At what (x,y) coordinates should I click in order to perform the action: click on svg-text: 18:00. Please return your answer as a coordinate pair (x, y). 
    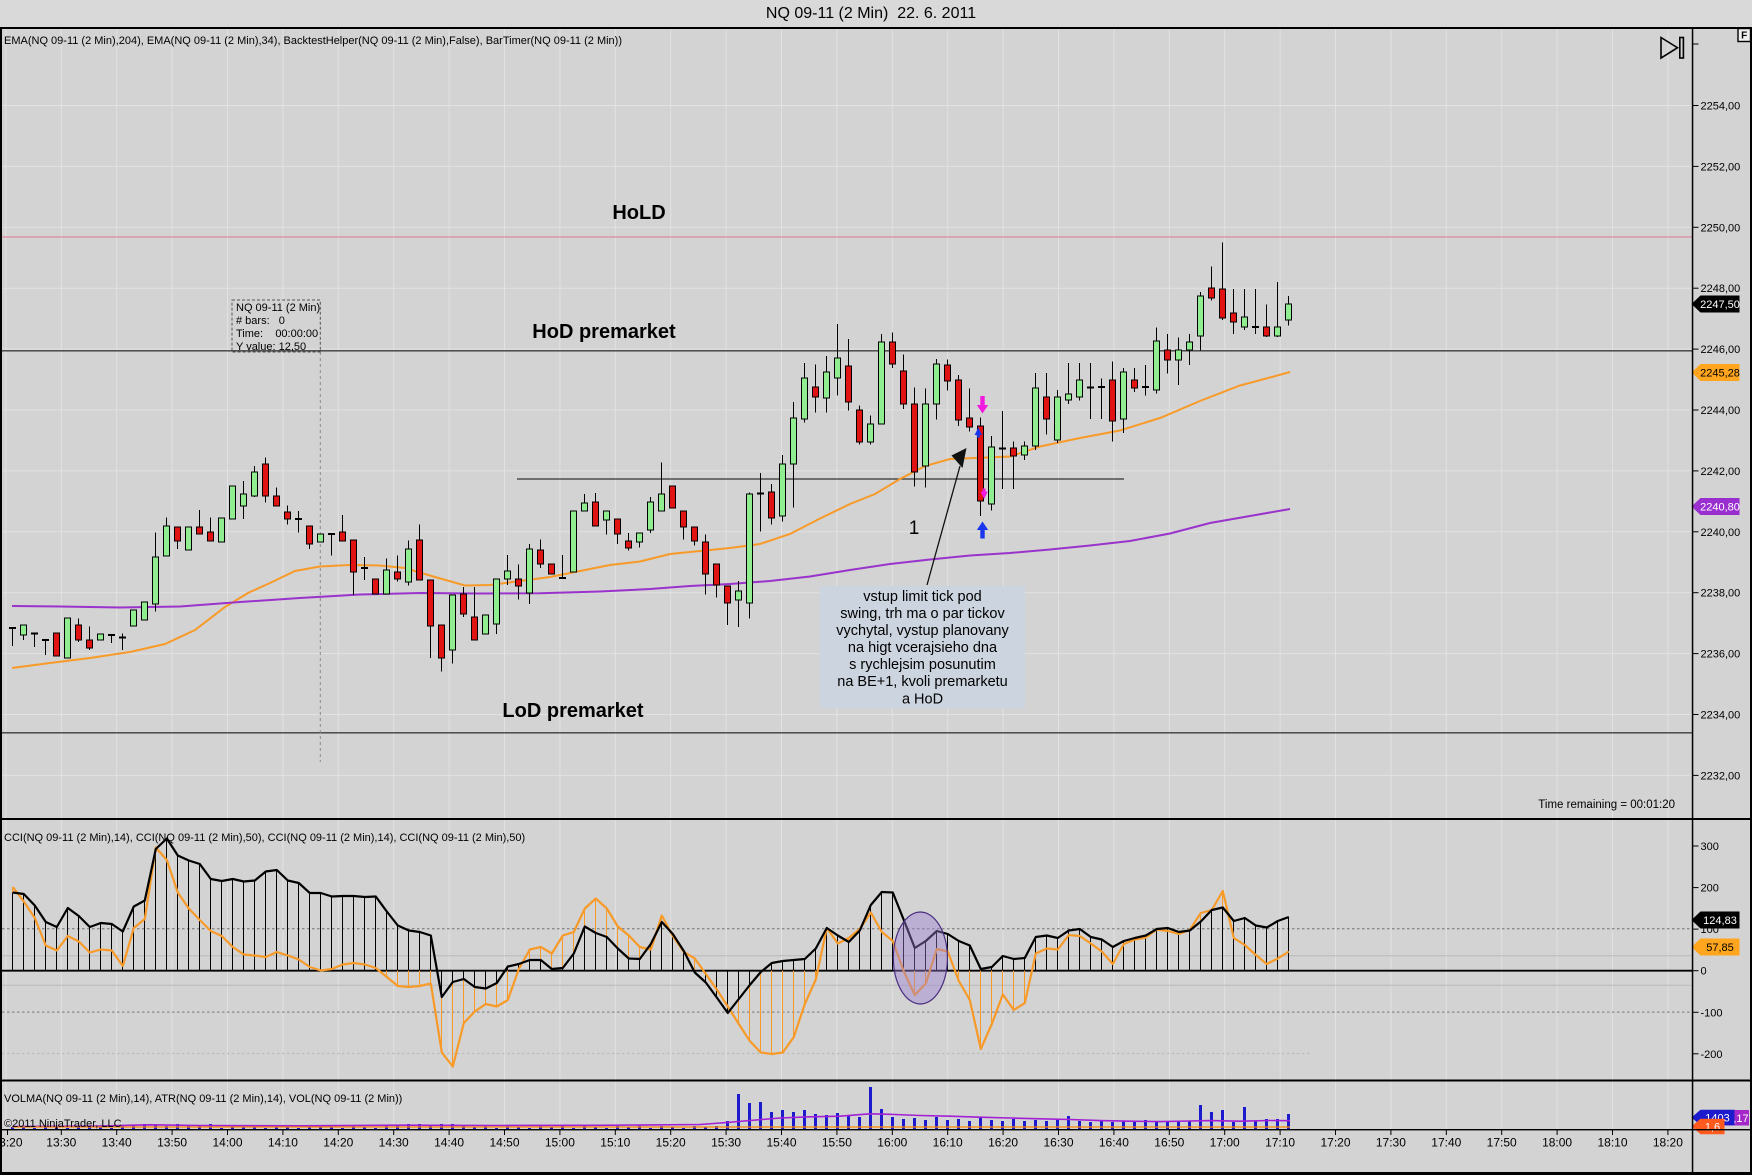
    Looking at the image, I should click on (1557, 1143).